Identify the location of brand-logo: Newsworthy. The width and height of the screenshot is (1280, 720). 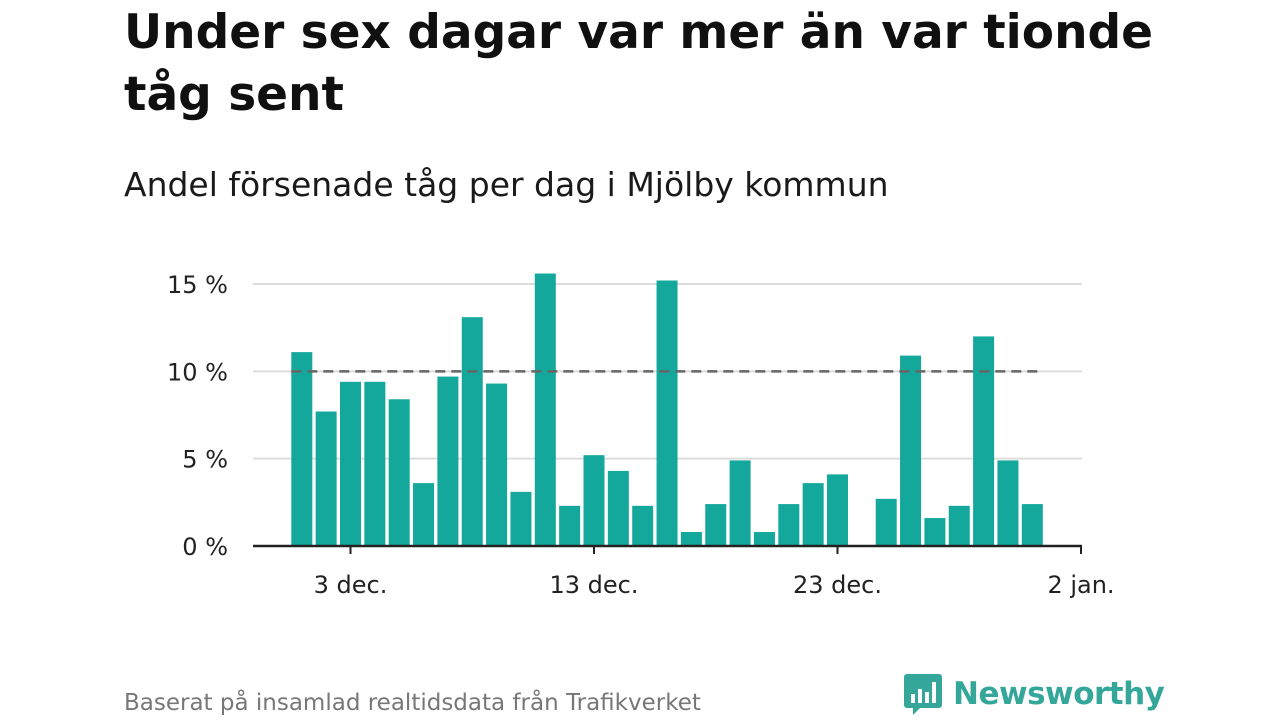
(1034, 694).